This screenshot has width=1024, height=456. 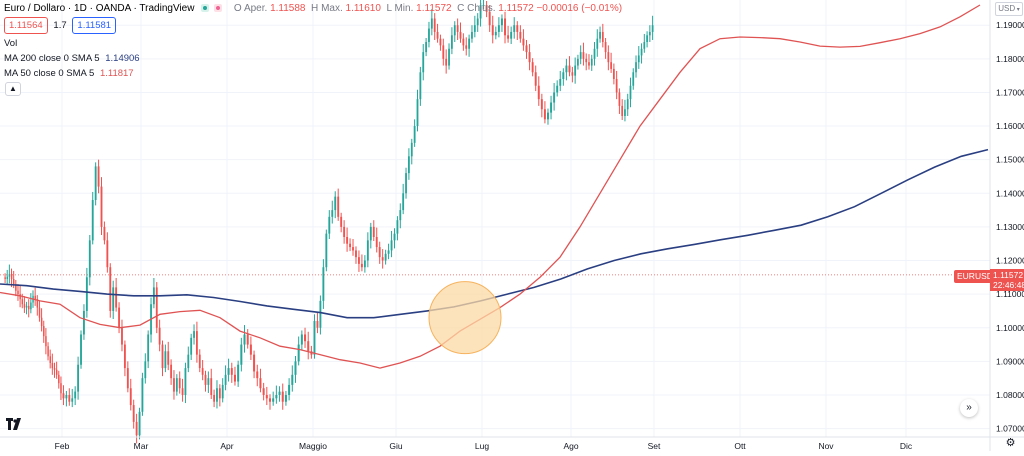 I want to click on current-price-tag: 1.11572 22:46:48, so click(x=1007, y=280).